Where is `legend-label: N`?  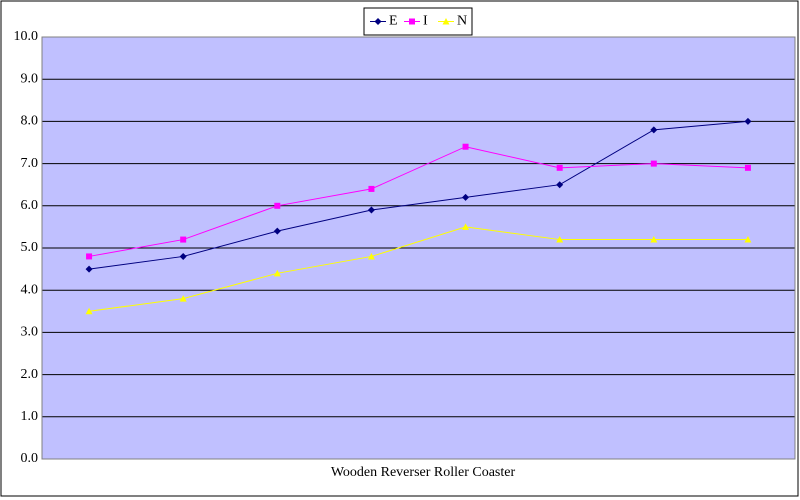
legend-label: N is located at coordinates (462, 21).